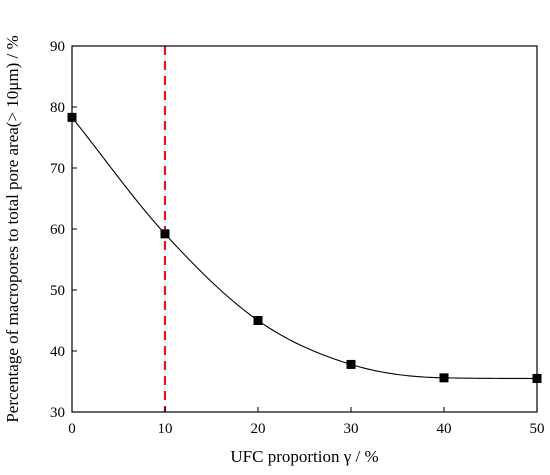 The height and width of the screenshot is (475, 550). Describe the element at coordinates (304, 456) in the screenshot. I see `x-axis-title: UFC proportion γ / %` at that location.